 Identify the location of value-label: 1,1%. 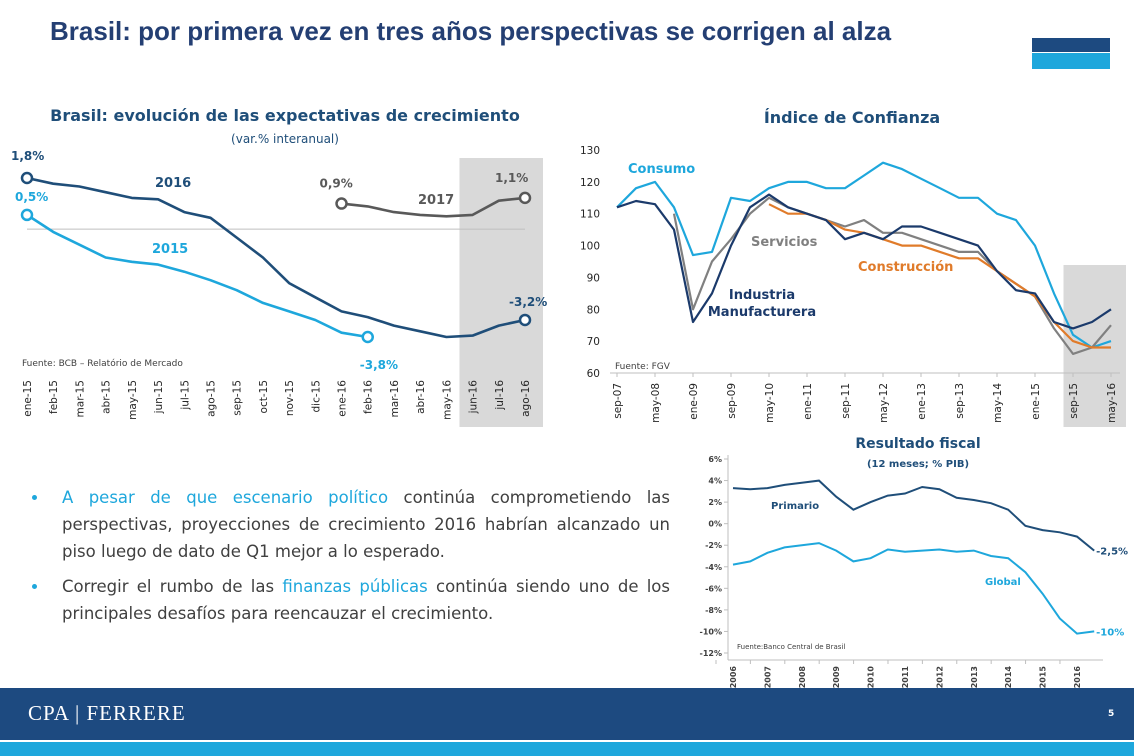
(511, 178).